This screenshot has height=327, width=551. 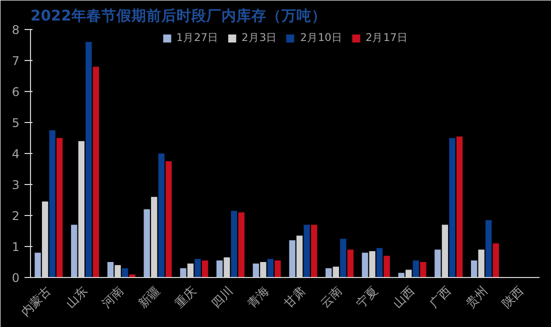 I want to click on legend-label: 2月10日, so click(x=321, y=38).